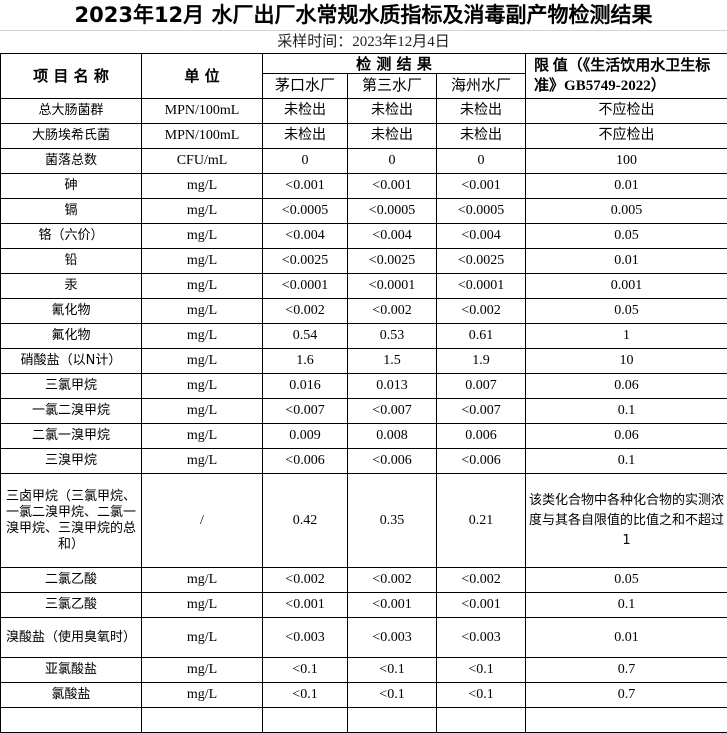 Image resolution: width=727 pixels, height=733 pixels. Describe the element at coordinates (71, 605) in the screenshot. I see `item-name: 三氯乙酸` at that location.